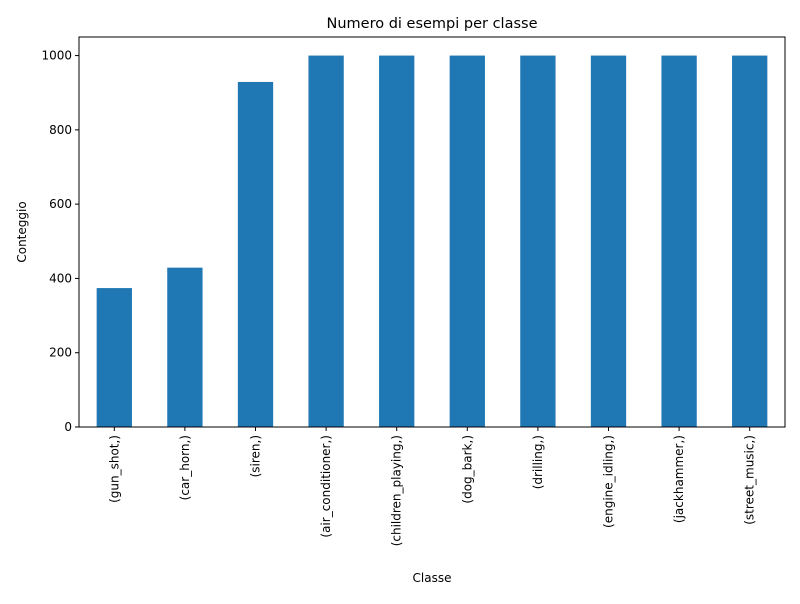 This screenshot has width=800, height=604. Describe the element at coordinates (538, 462) in the screenshot. I see `x-tick-label-6: (drilling,)` at that location.